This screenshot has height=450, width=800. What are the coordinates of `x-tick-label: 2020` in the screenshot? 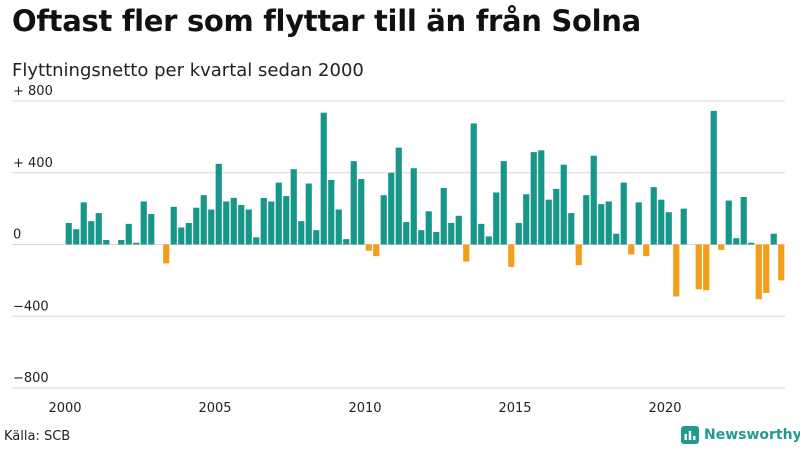 It's located at (664, 408).